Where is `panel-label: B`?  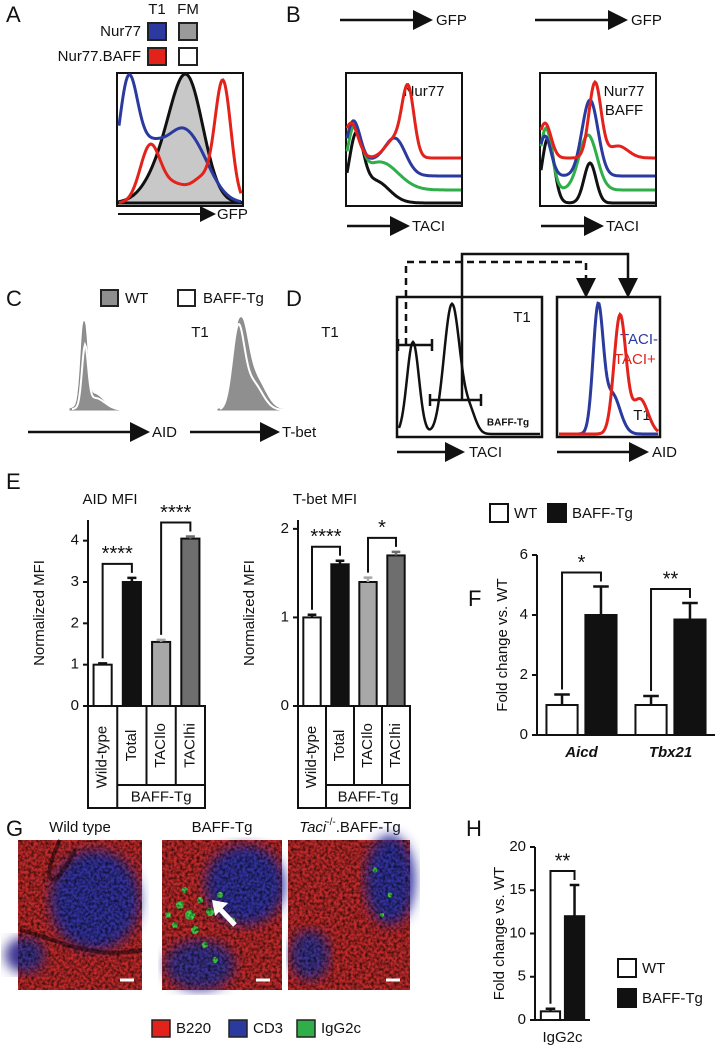 panel-label: B is located at coordinates (293, 14).